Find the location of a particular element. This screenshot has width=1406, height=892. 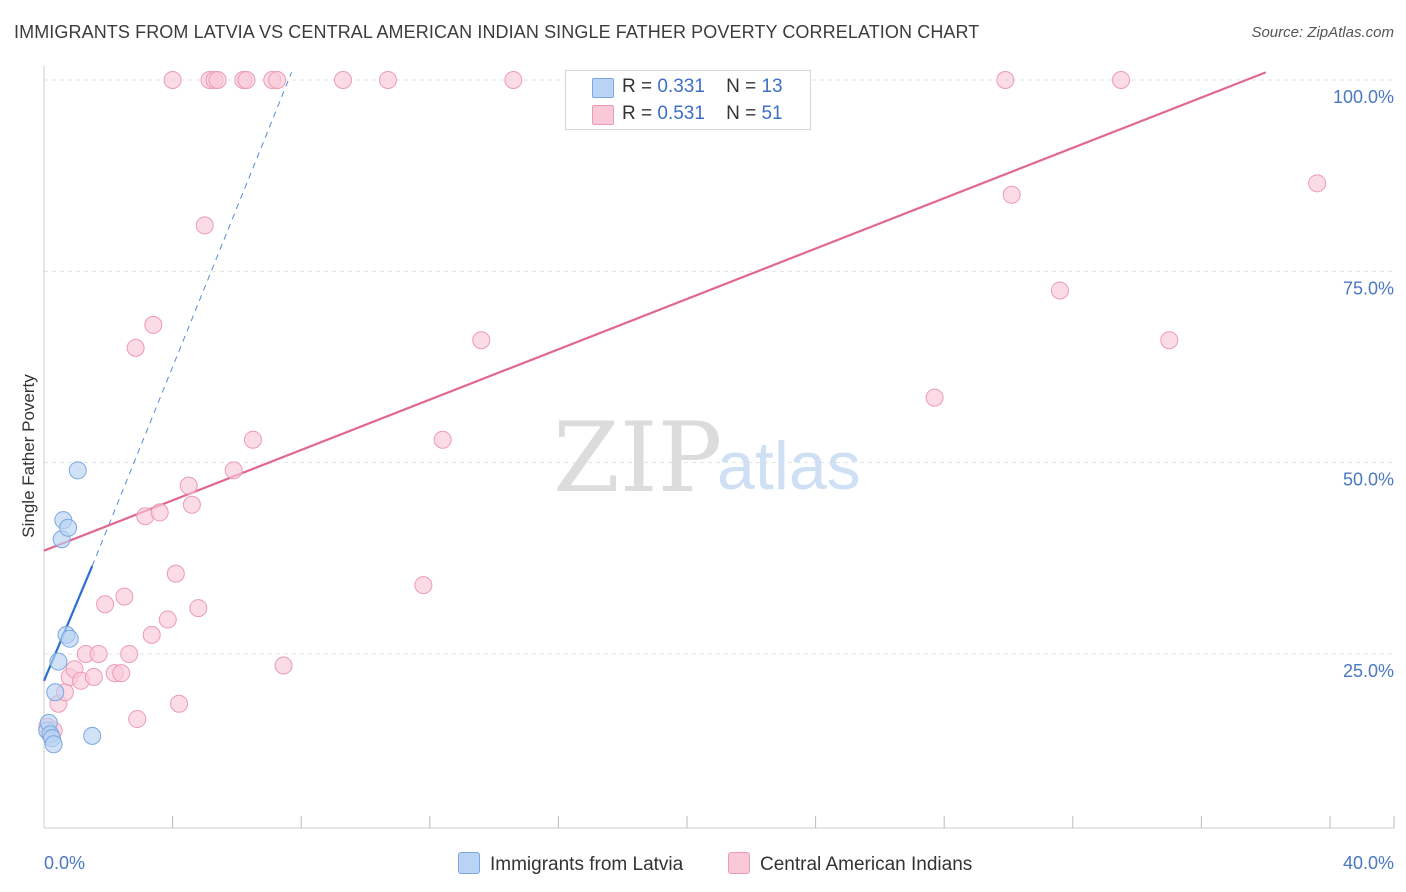

y-tick-label: 50.0% is located at coordinates (1368, 480).